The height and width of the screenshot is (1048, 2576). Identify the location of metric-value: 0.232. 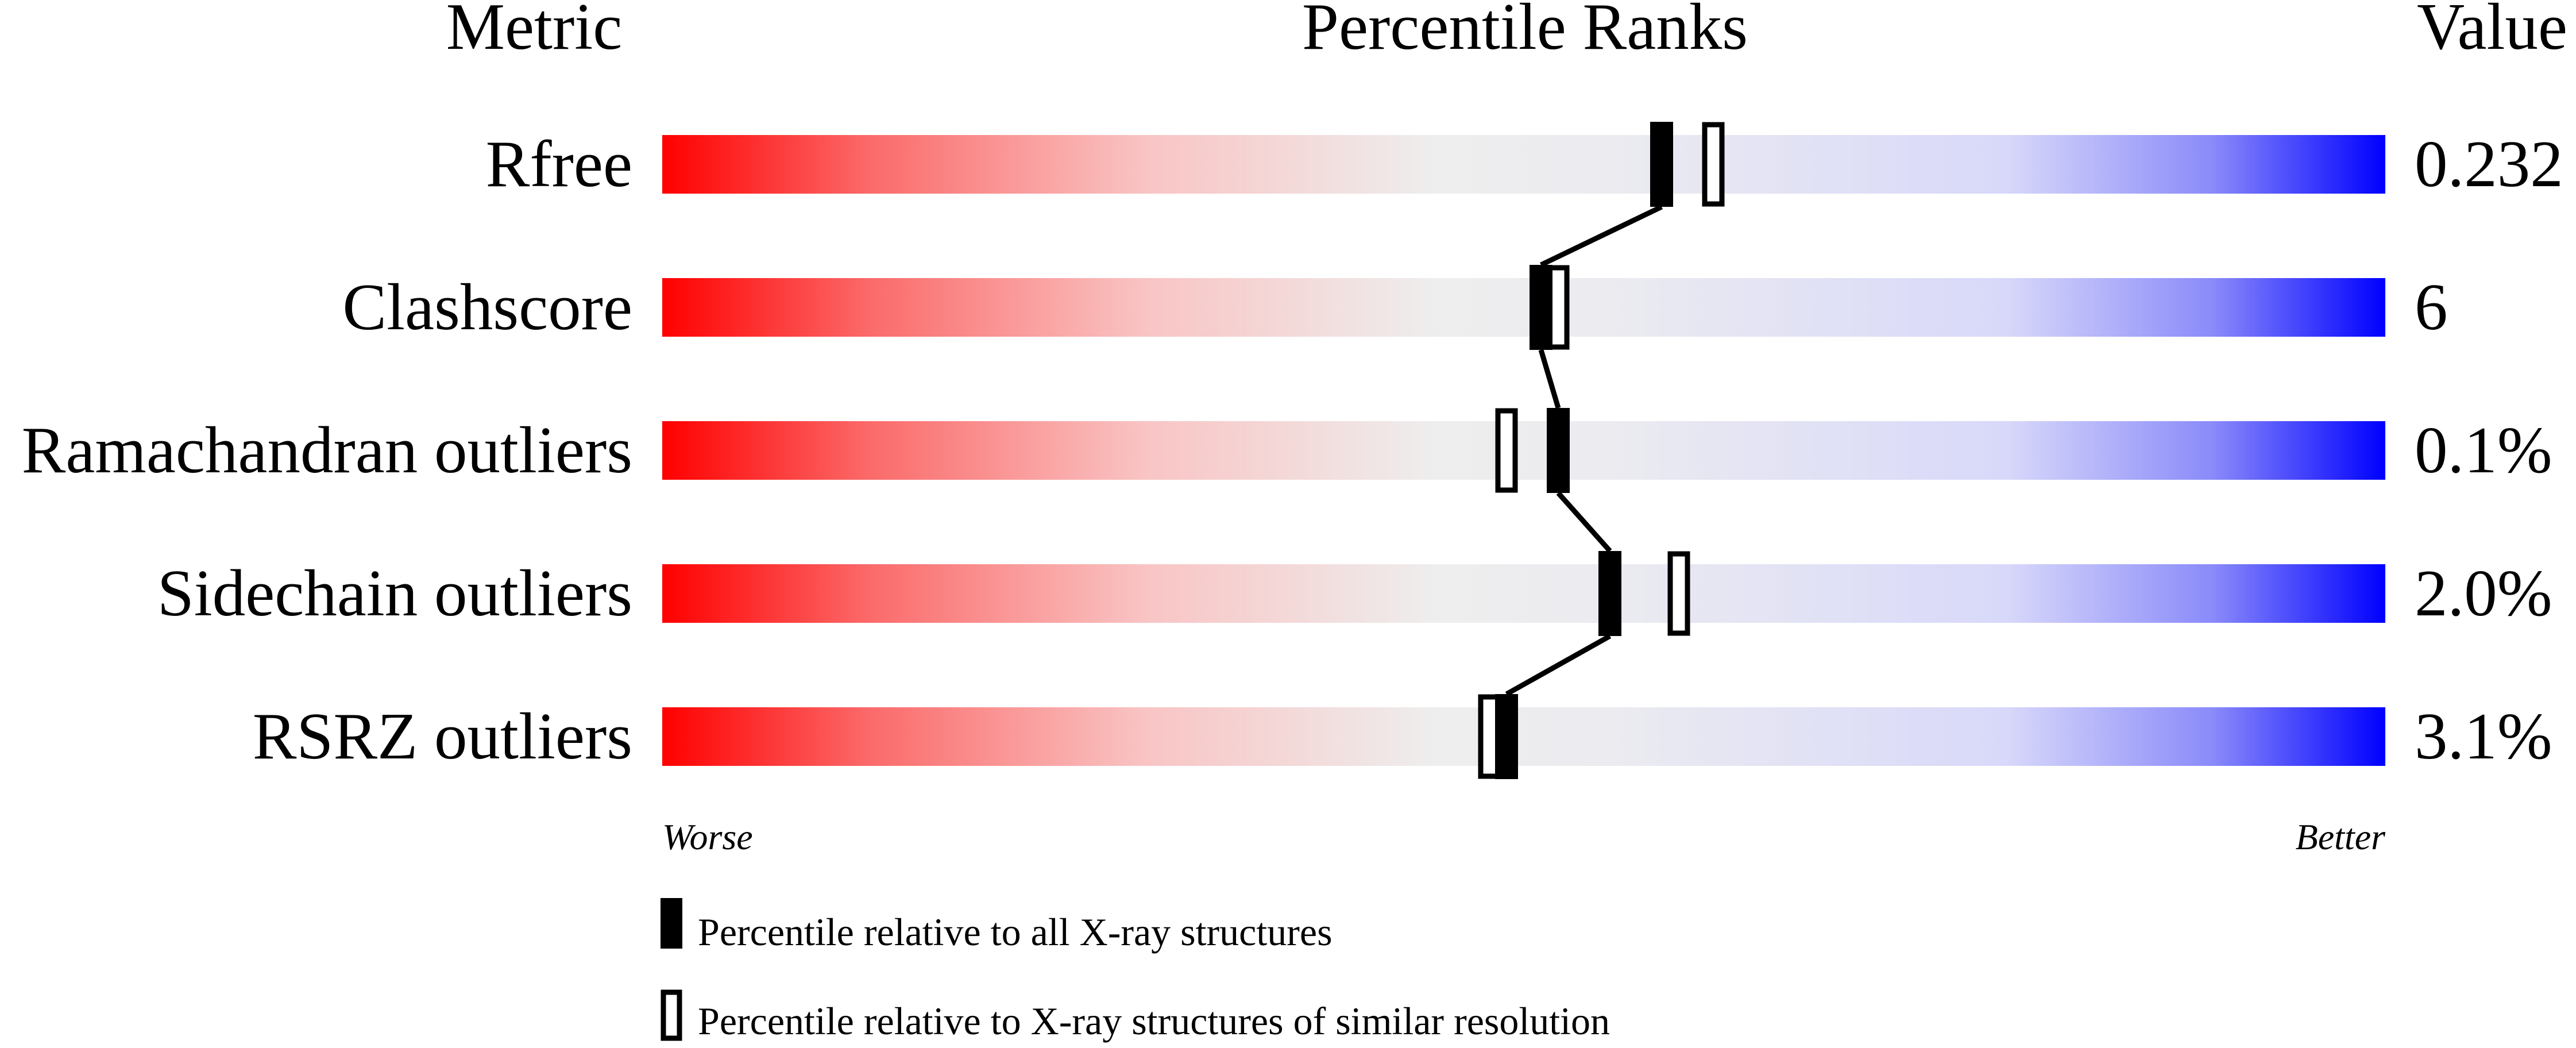
(2489, 164).